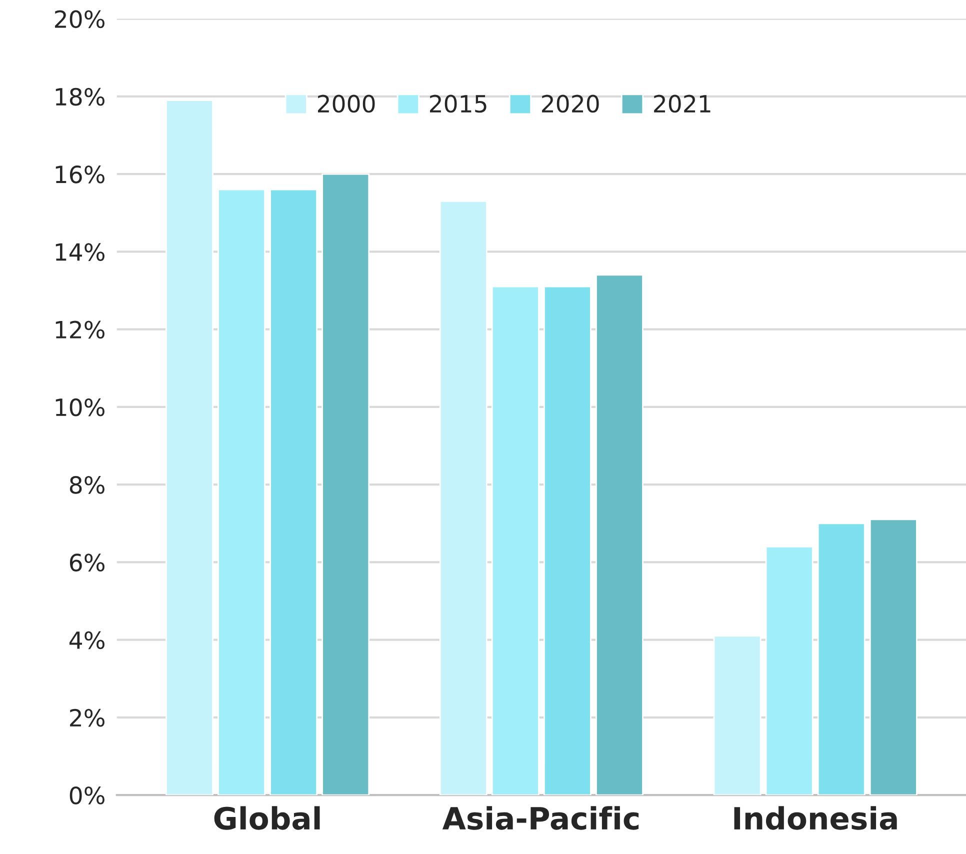 This screenshot has width=966, height=854. Describe the element at coordinates (346, 103) in the screenshot. I see `legend-label: 2000` at that location.